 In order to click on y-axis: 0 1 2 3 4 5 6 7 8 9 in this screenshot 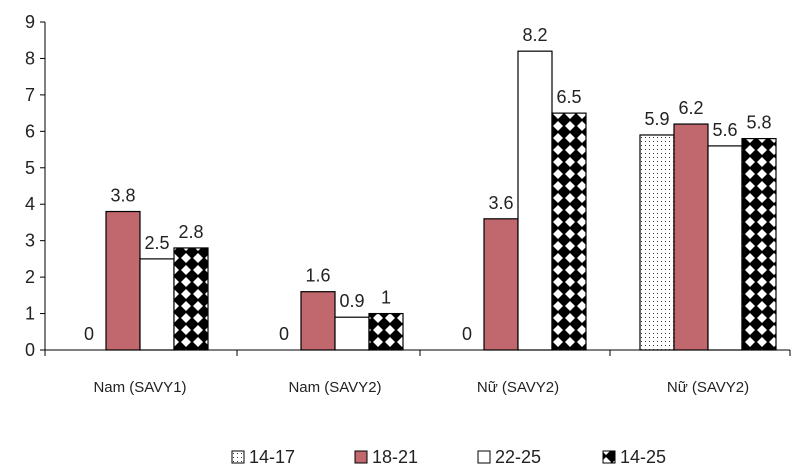, I will do `click(35, 186)`.